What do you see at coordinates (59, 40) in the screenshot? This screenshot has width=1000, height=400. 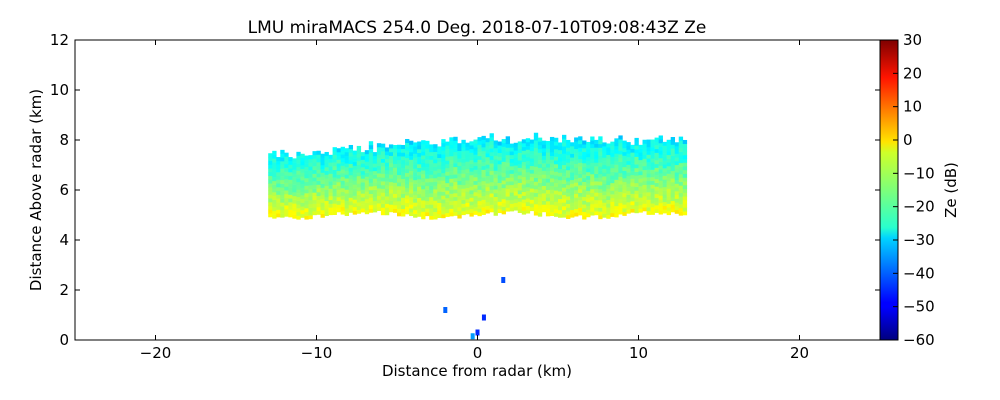 I see `y-tick-label: 12` at bounding box center [59, 40].